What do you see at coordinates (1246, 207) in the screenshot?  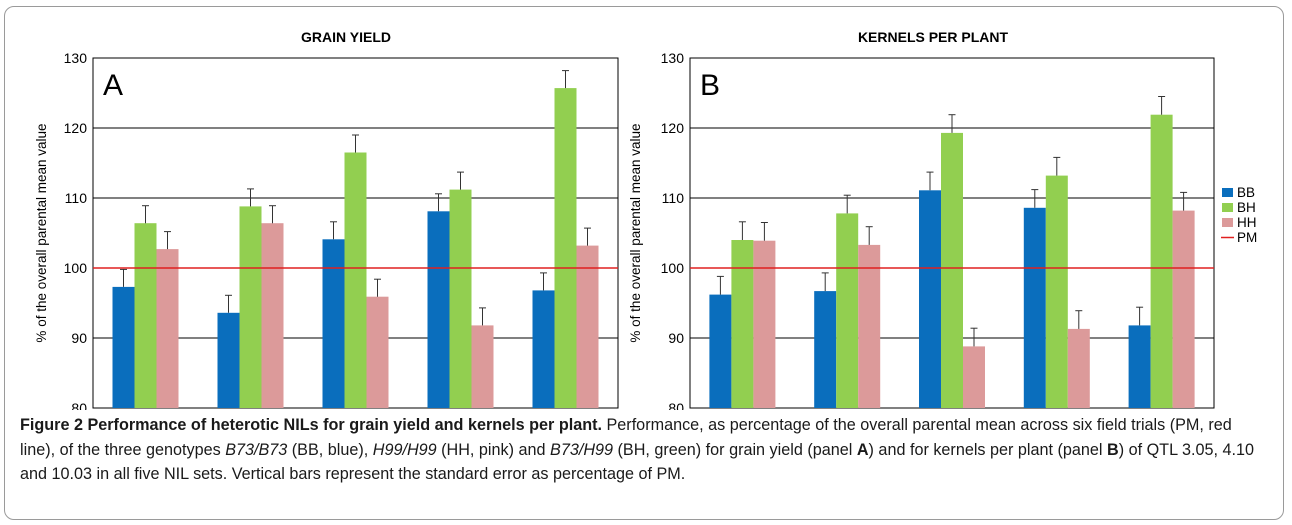 I see `legend-label-bh: BH` at bounding box center [1246, 207].